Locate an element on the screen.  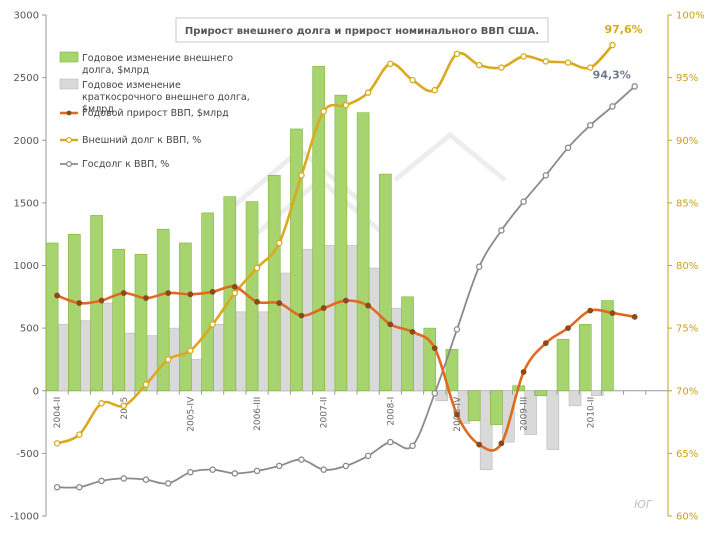
y-right-tick-label: 90% is located at coordinates (687, 141).